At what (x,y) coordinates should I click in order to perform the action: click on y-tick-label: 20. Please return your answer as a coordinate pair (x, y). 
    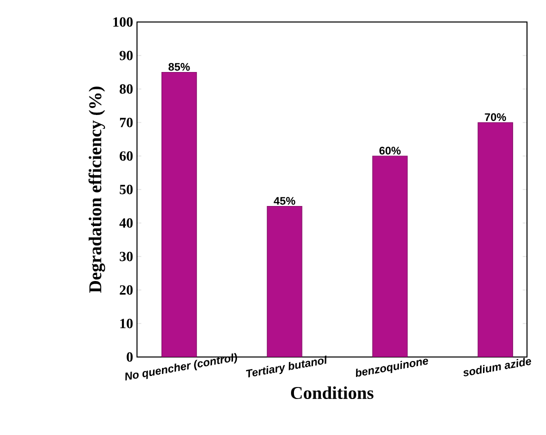
    Looking at the image, I should click on (126, 290).